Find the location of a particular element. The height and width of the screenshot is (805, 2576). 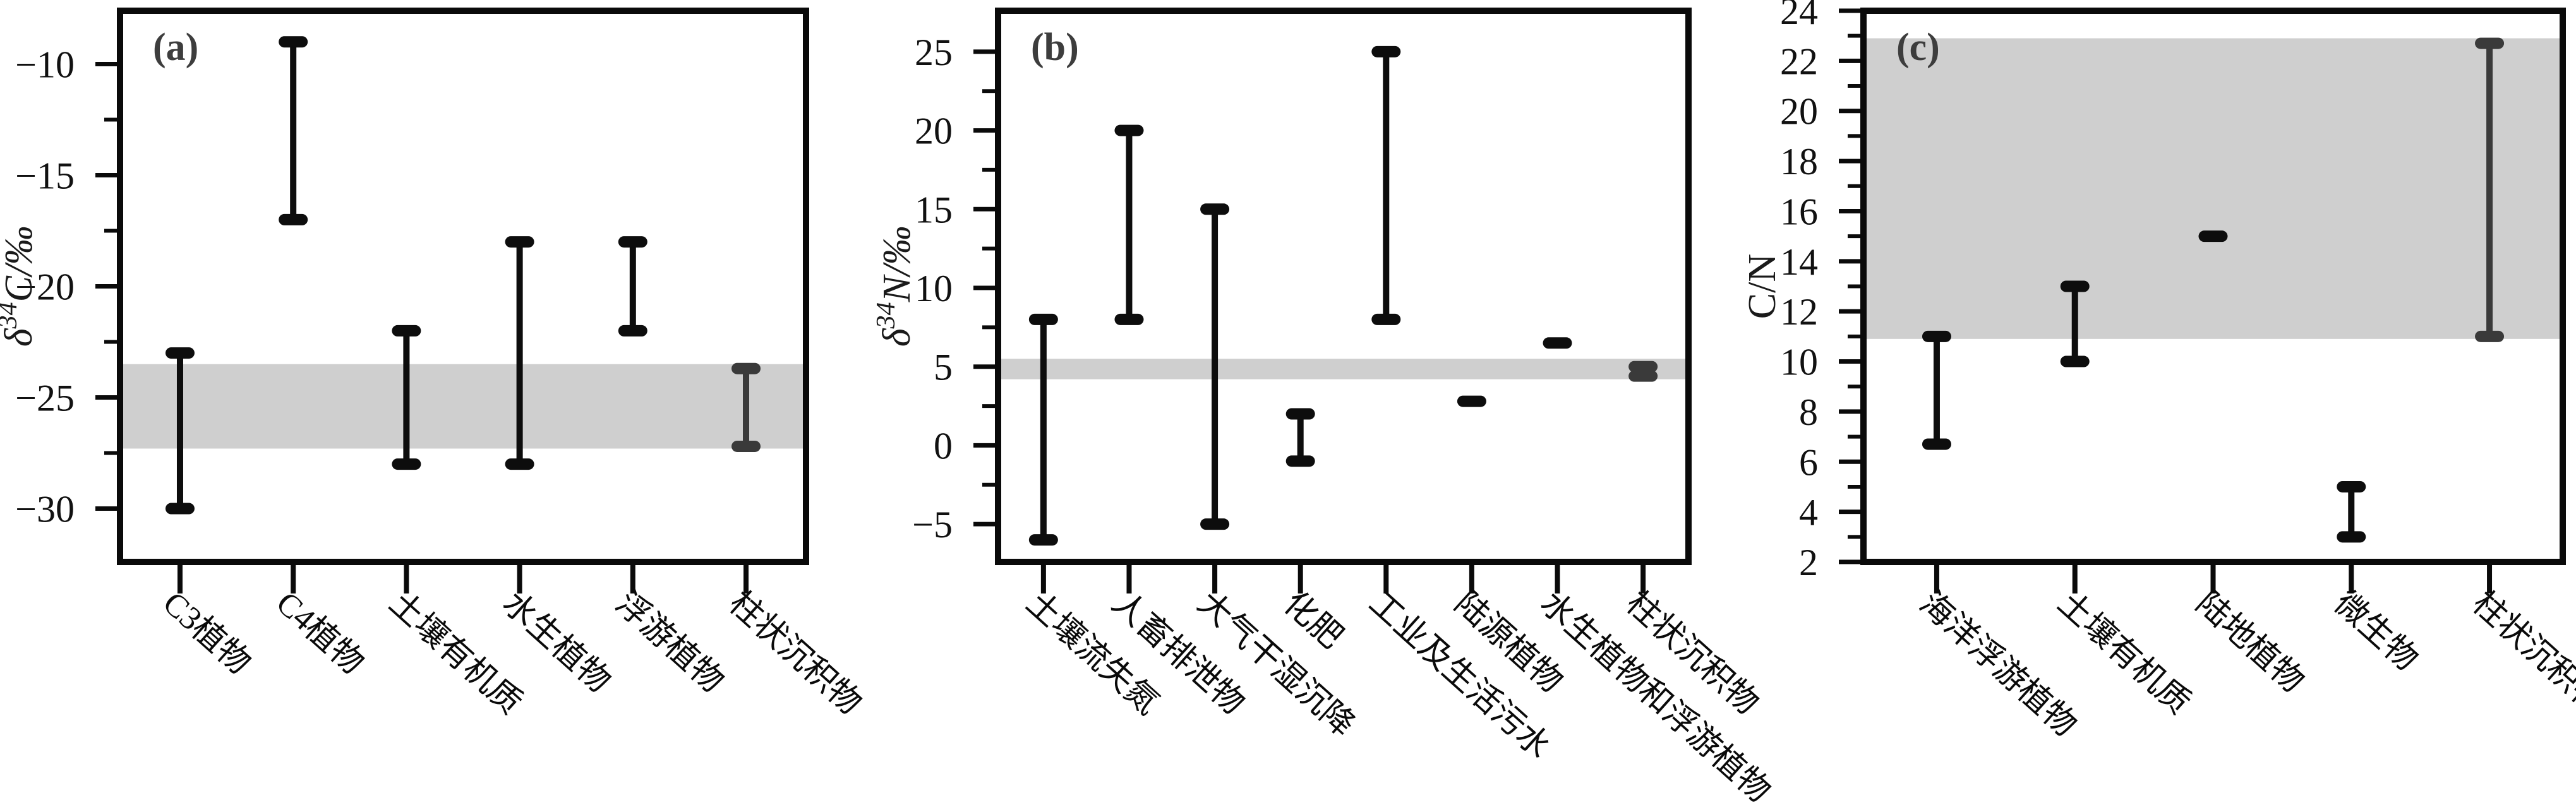

y-axis-title: δ34N/‰ is located at coordinates (895, 286).